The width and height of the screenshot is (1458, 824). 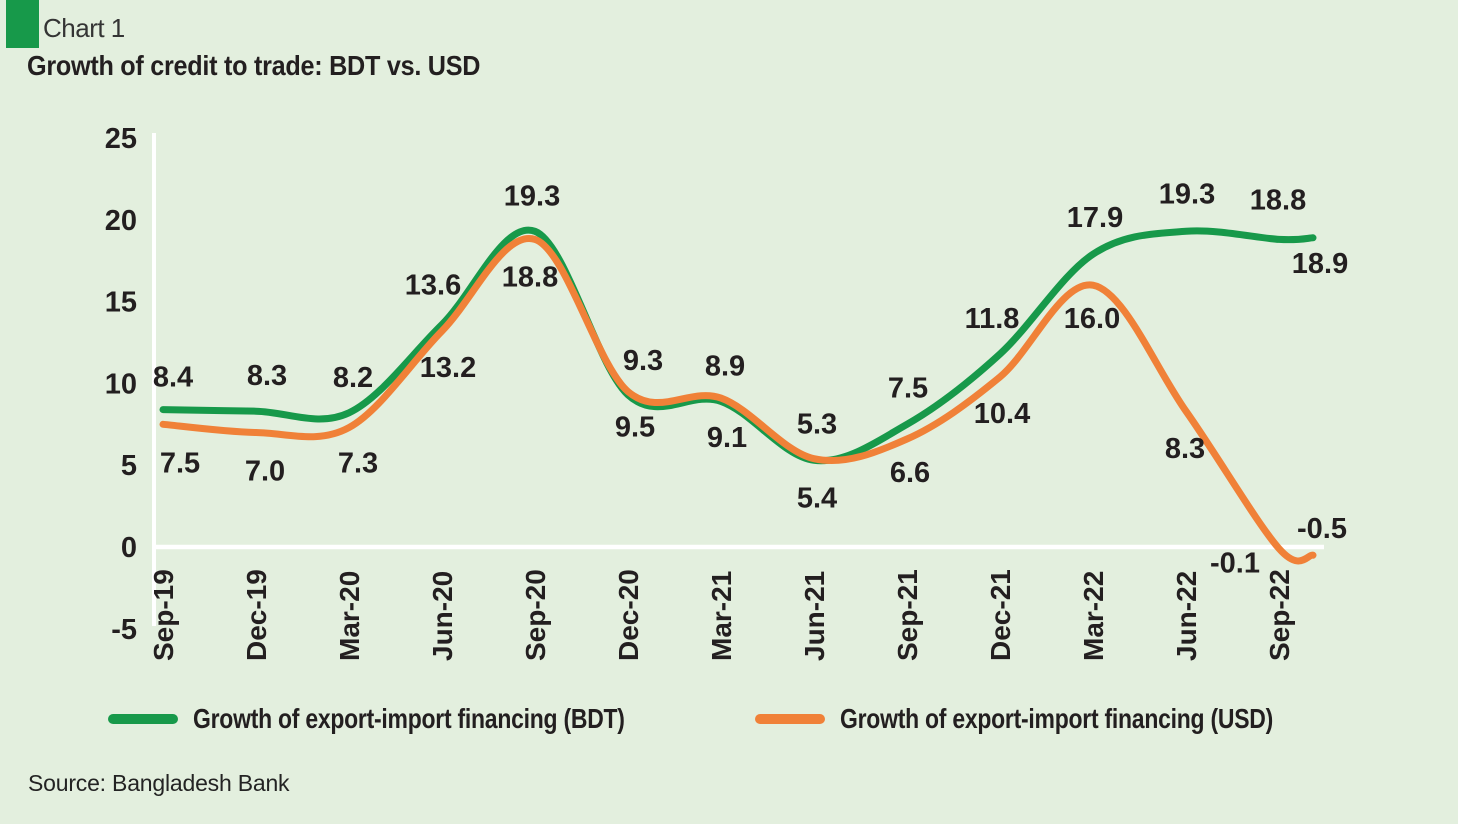 What do you see at coordinates (1000, 615) in the screenshot?
I see `x-category-label: Dec-21` at bounding box center [1000, 615].